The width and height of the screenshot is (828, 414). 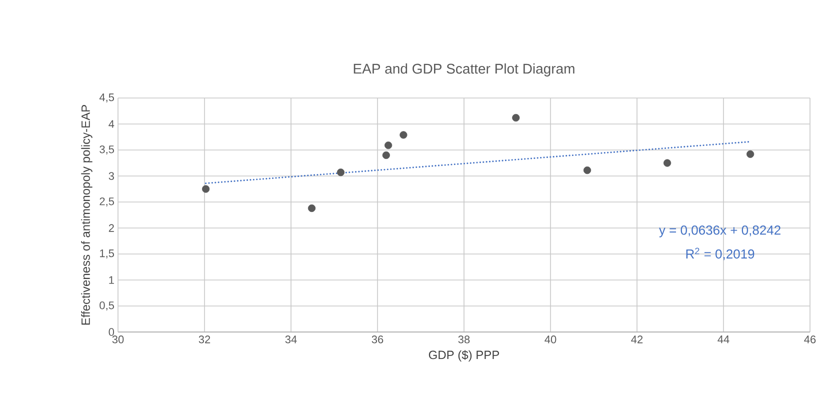 I want to click on x-tick-label: 32, so click(x=204, y=340).